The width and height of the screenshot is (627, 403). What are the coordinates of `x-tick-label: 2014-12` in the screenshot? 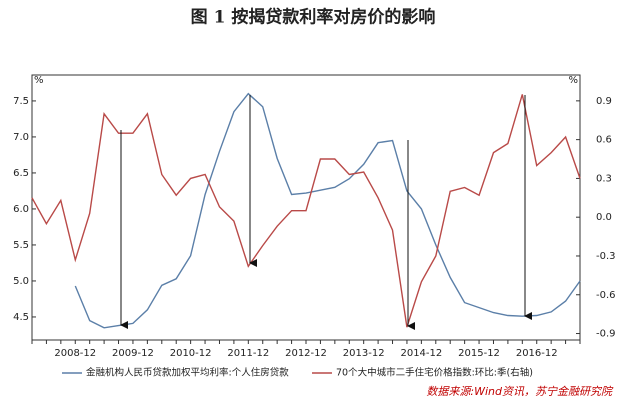 It's located at (421, 353).